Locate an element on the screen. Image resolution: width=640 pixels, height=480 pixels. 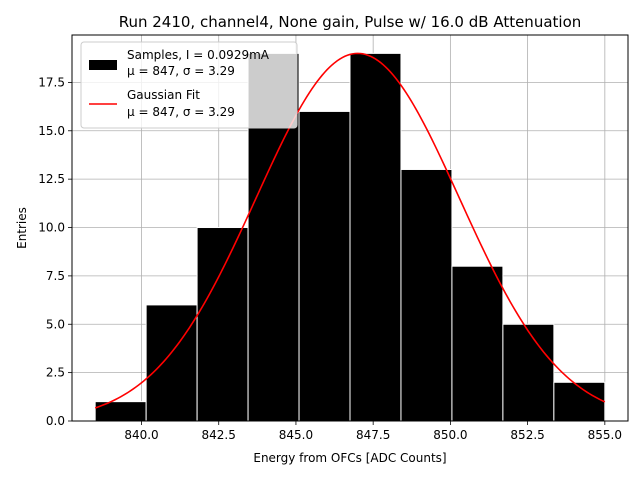
y-tick-label: 15.0 is located at coordinates (51, 131).